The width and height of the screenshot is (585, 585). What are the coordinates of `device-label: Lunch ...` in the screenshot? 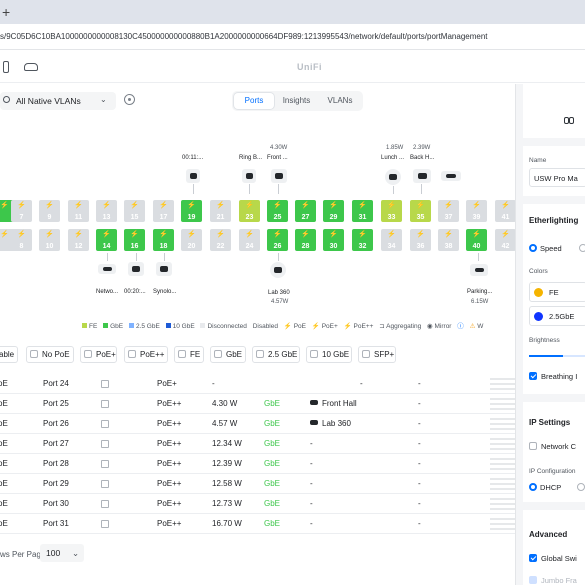 It's located at (393, 158).